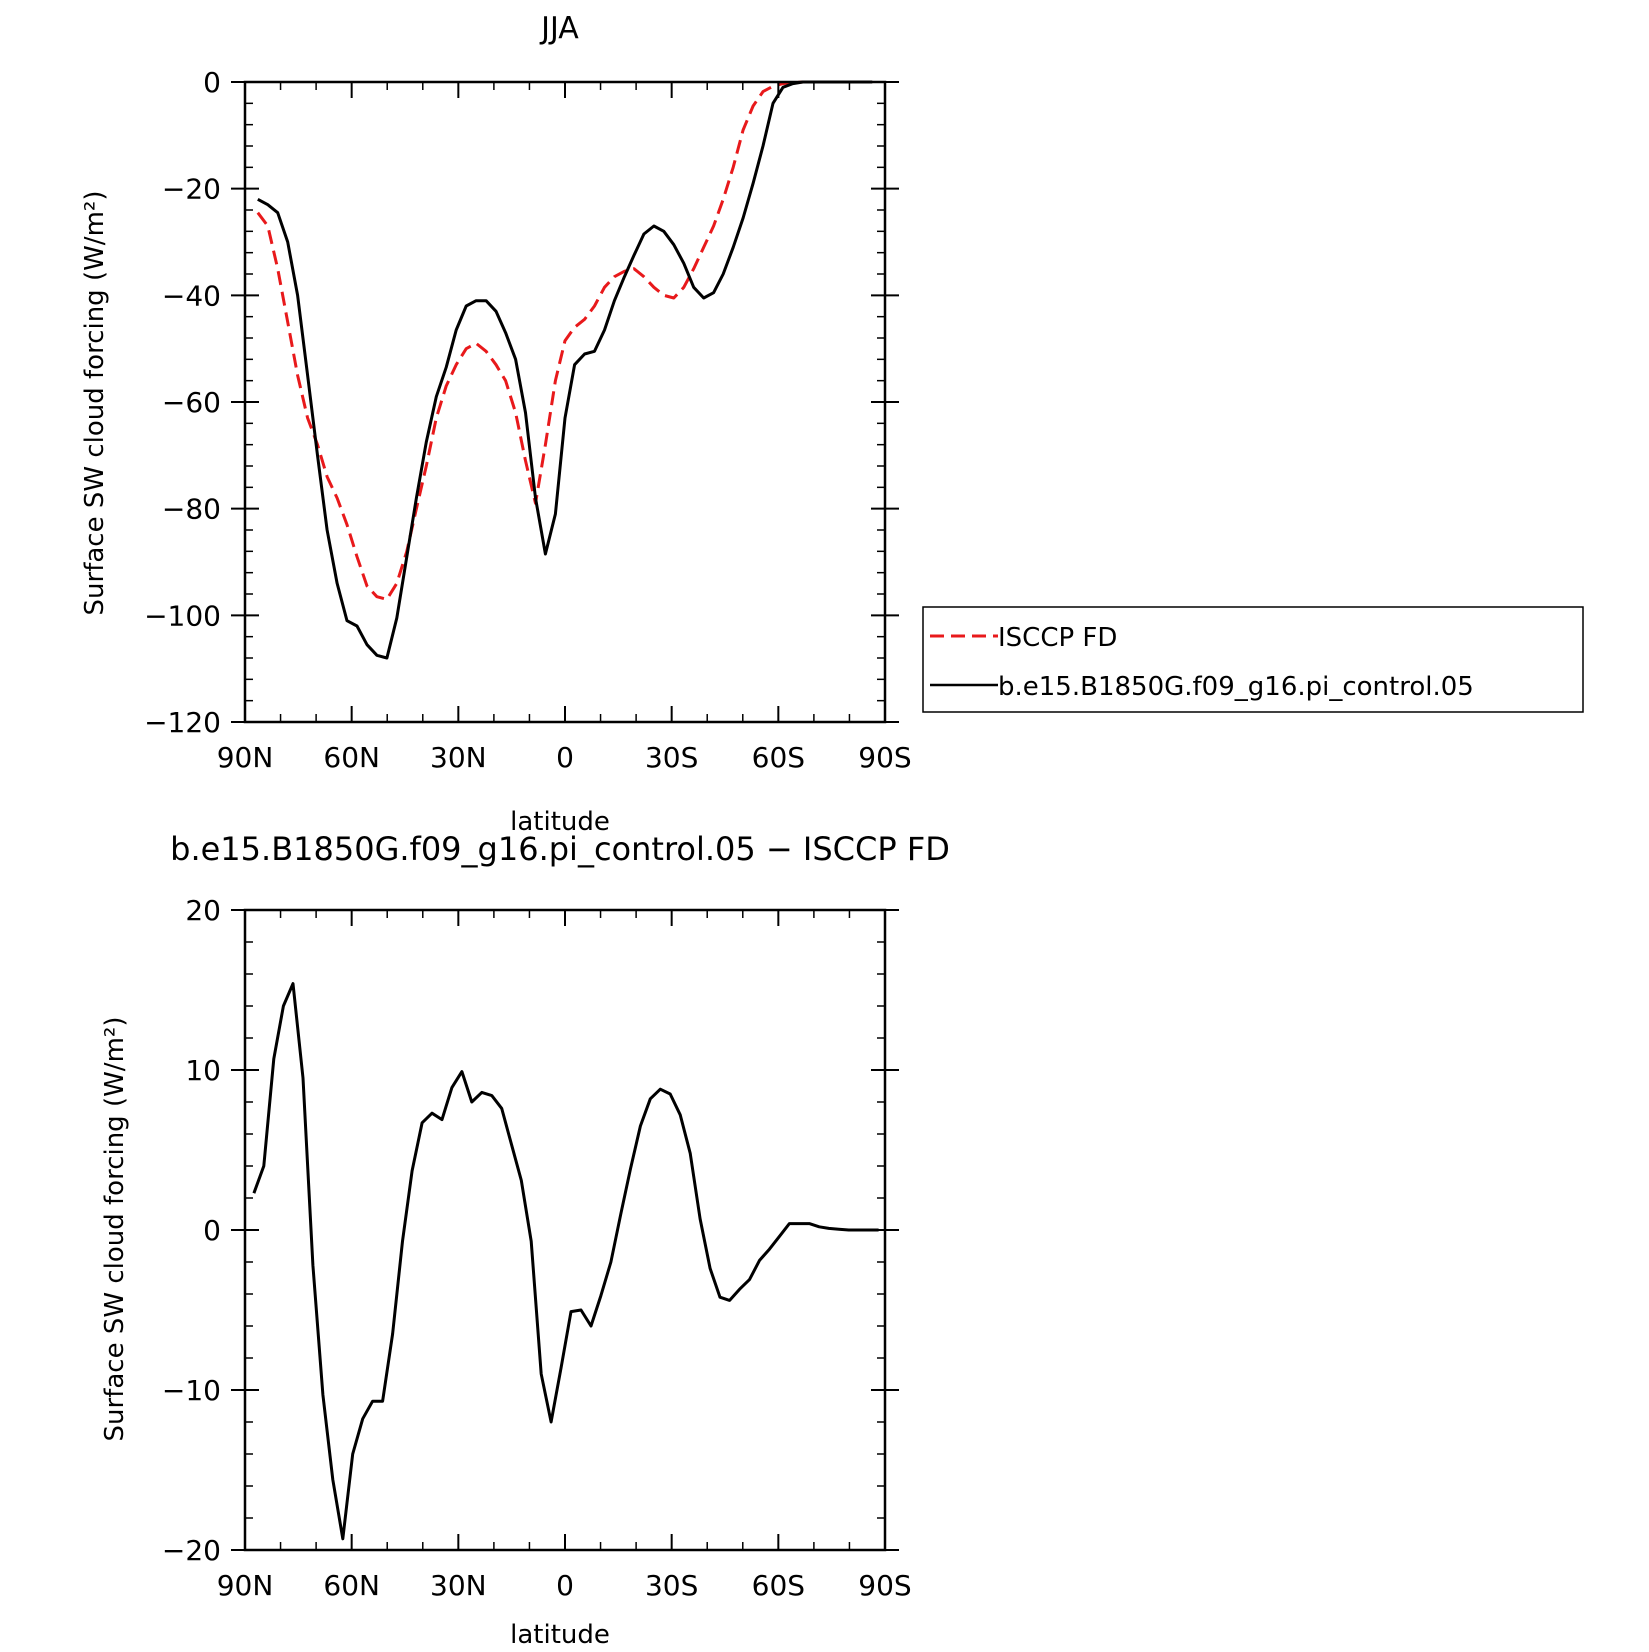 This screenshot has width=1649, height=1652. I want to click on legend-label-isccp: ISCCP FD, so click(1057, 638).